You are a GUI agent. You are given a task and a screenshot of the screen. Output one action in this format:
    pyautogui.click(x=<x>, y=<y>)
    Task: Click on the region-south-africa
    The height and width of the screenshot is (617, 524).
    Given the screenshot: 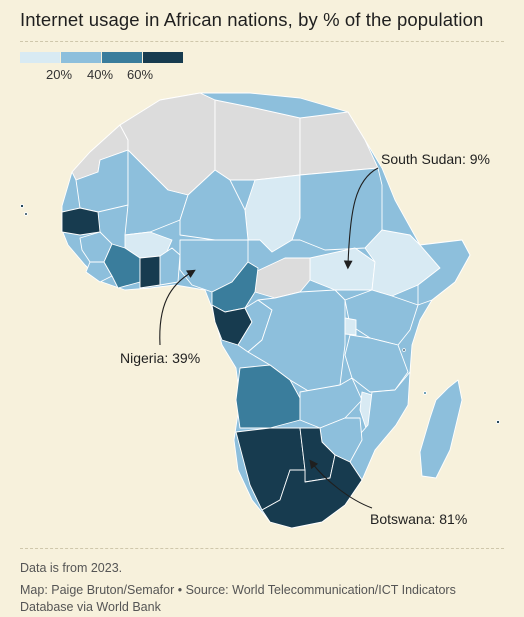 What is the action you would take?
    pyautogui.click(x=312, y=491)
    